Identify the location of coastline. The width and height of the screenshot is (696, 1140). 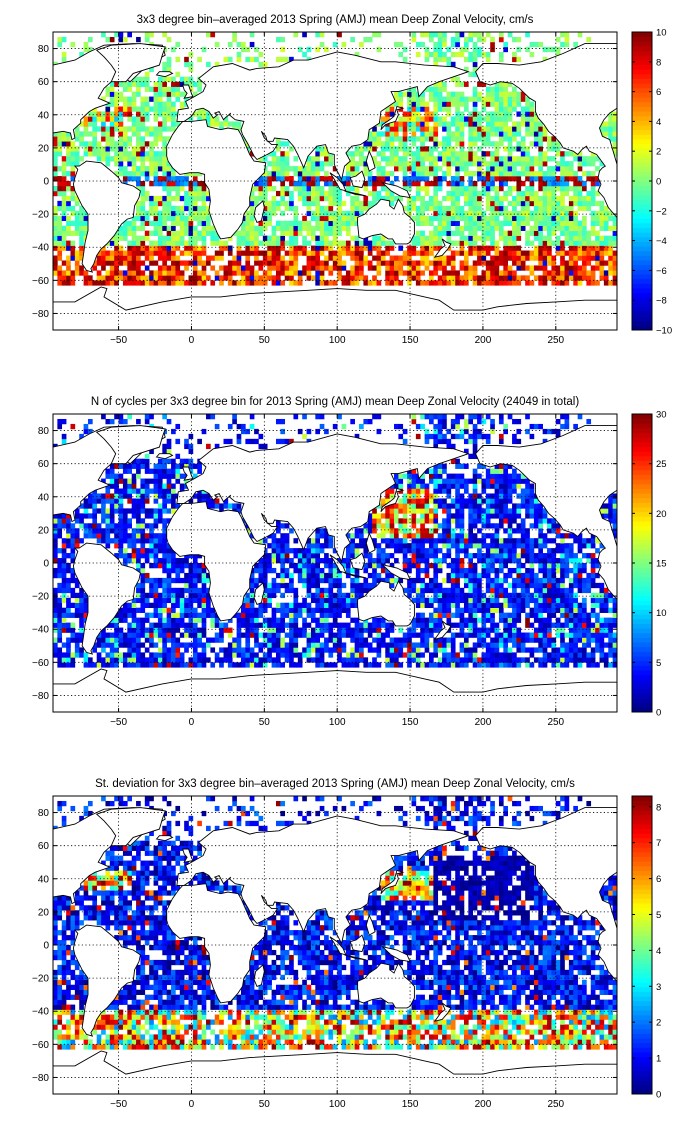
(164, 74).